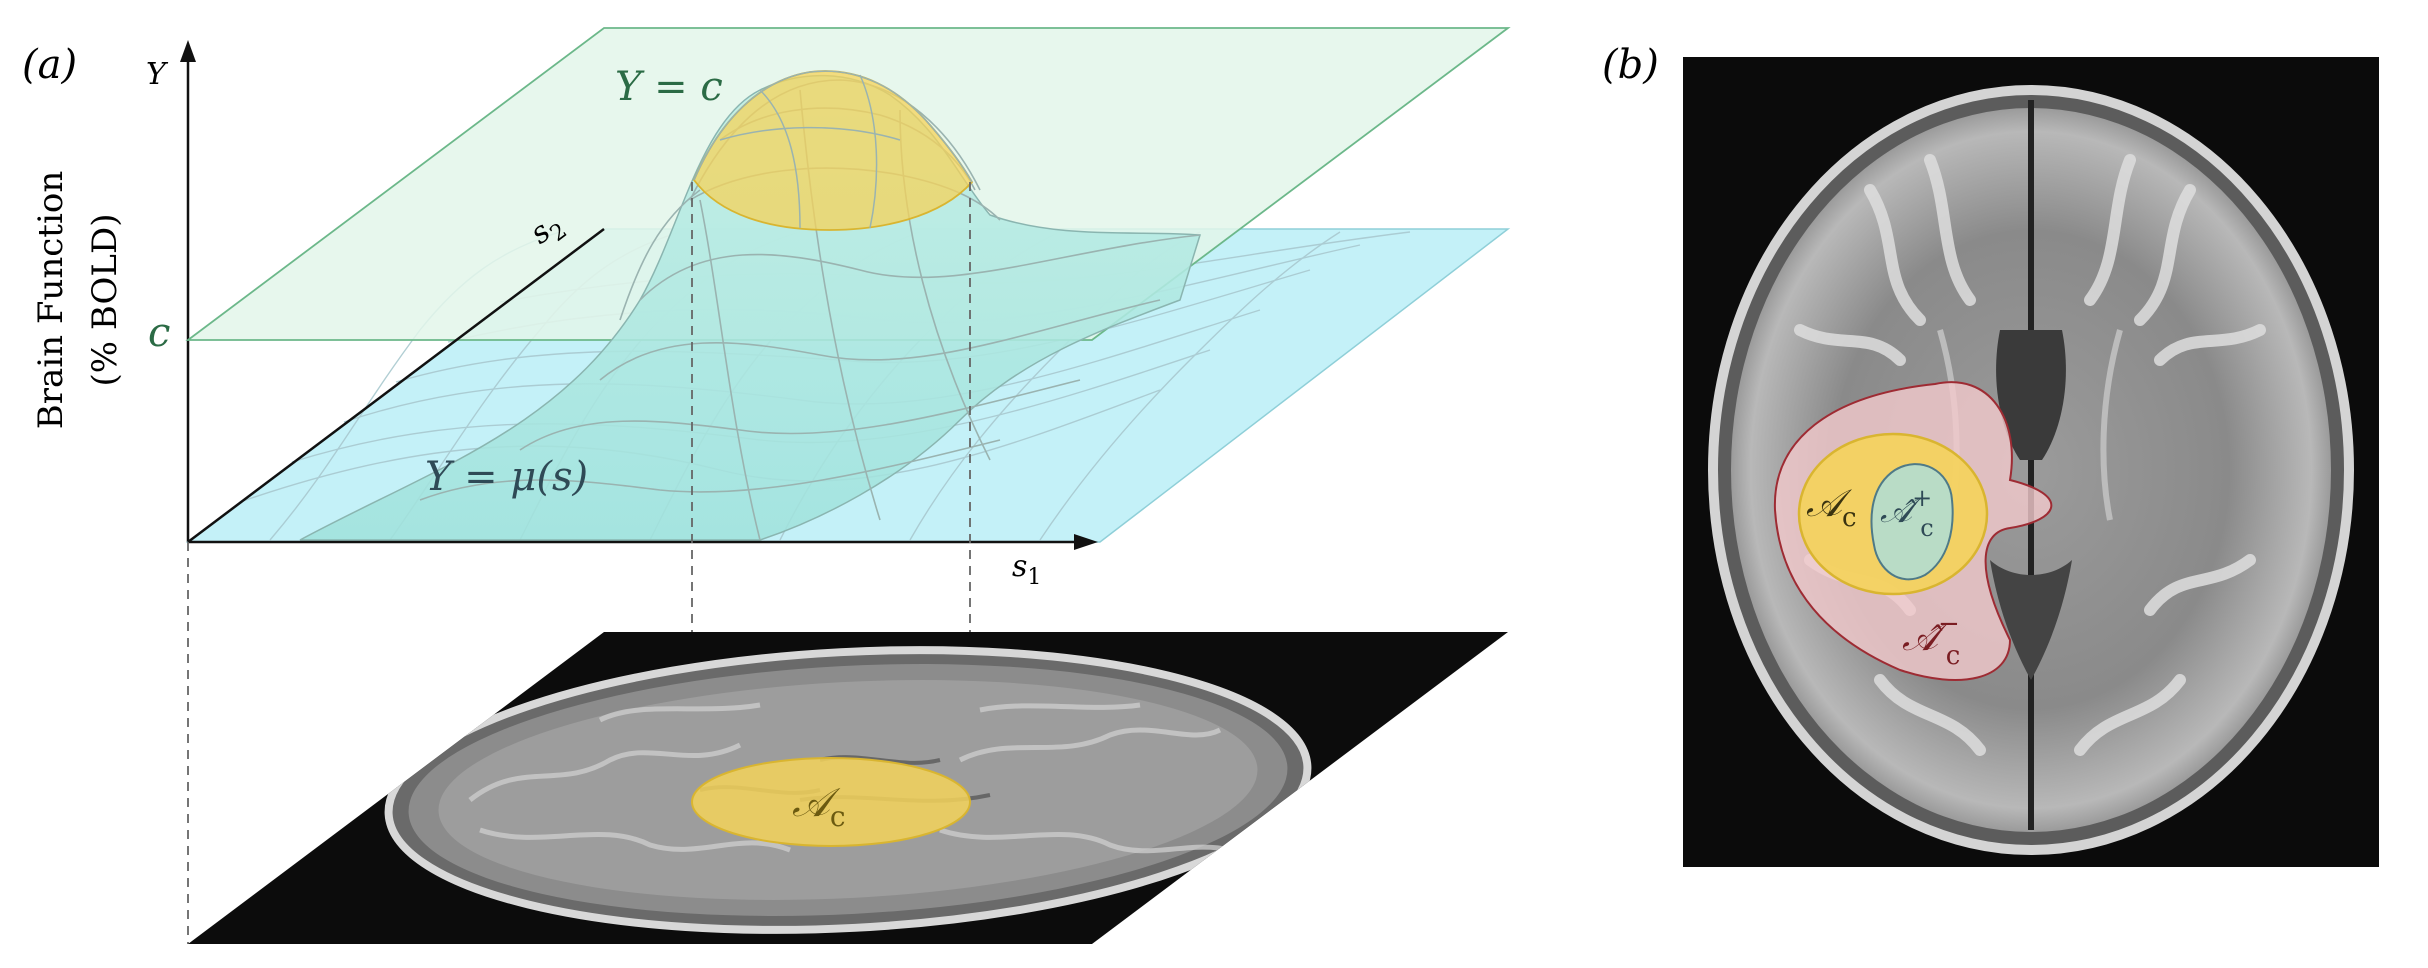  What do you see at coordinates (506, 477) in the screenshot?
I see `surface-label: Y = μ(s)` at bounding box center [506, 477].